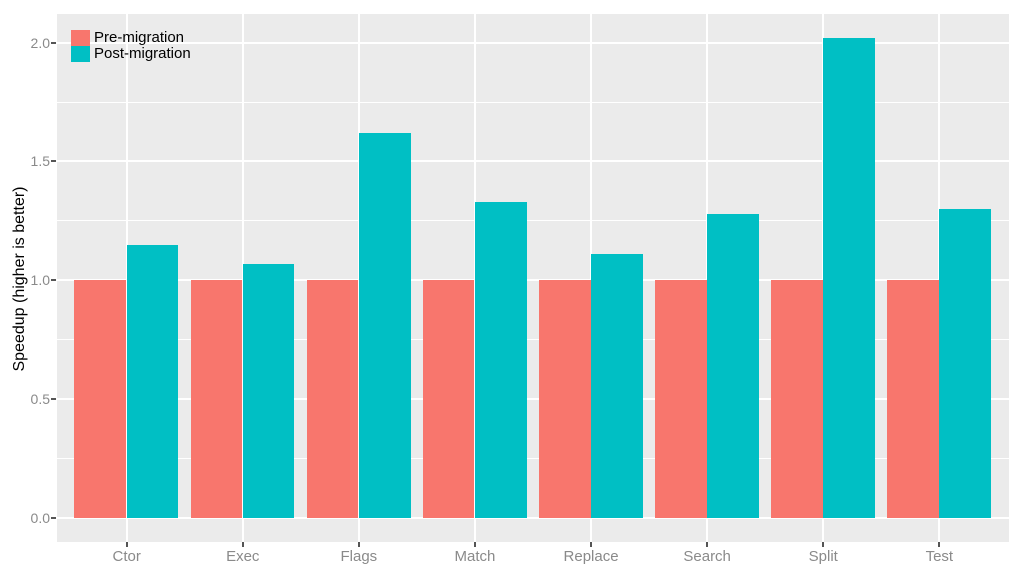  Describe the element at coordinates (617, 386) in the screenshot. I see `bar-post-migration-replace` at that location.